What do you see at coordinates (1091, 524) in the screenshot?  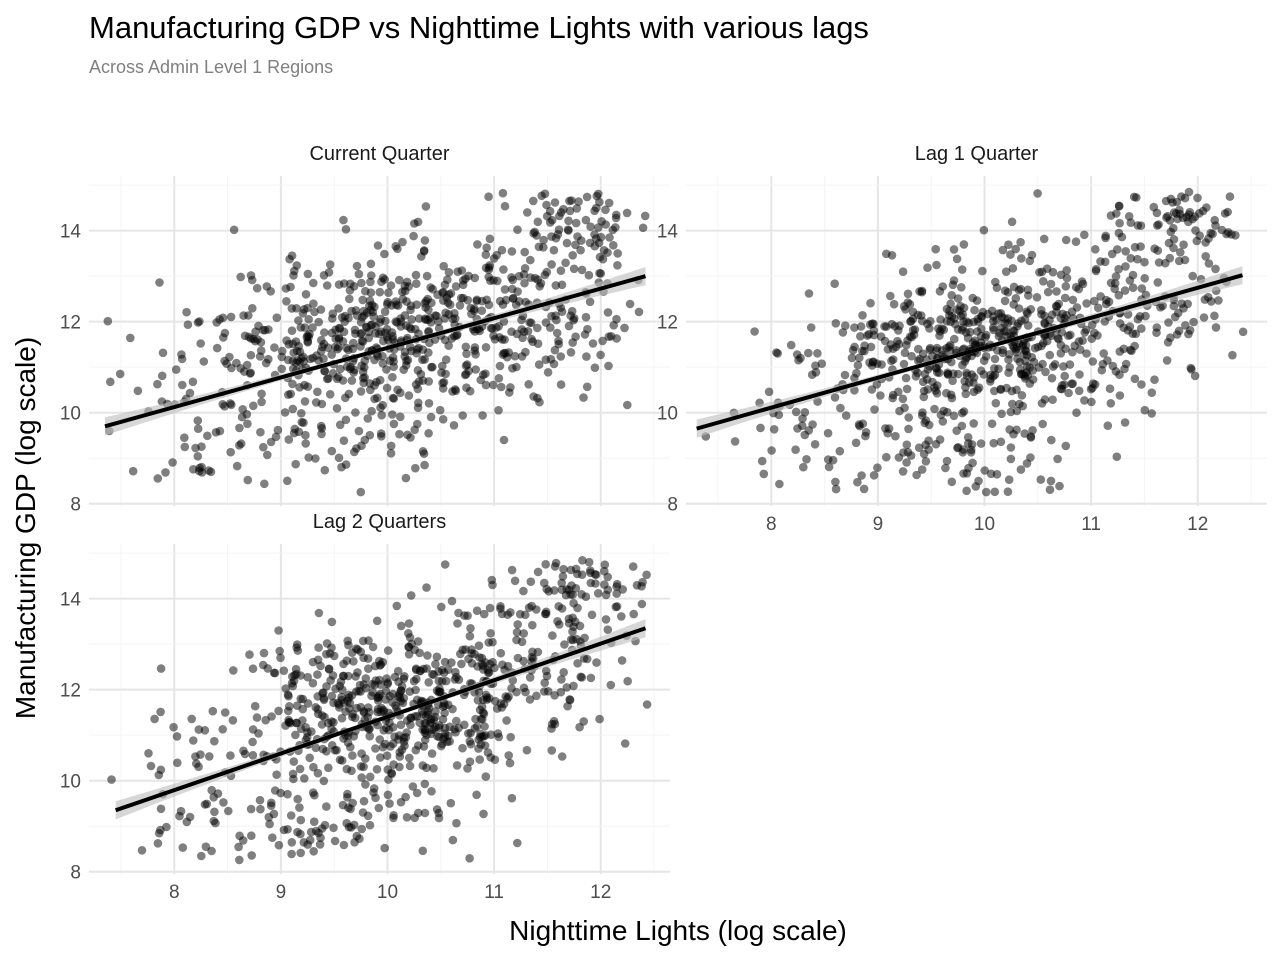 I see `x-tick-label: 11` at bounding box center [1091, 524].